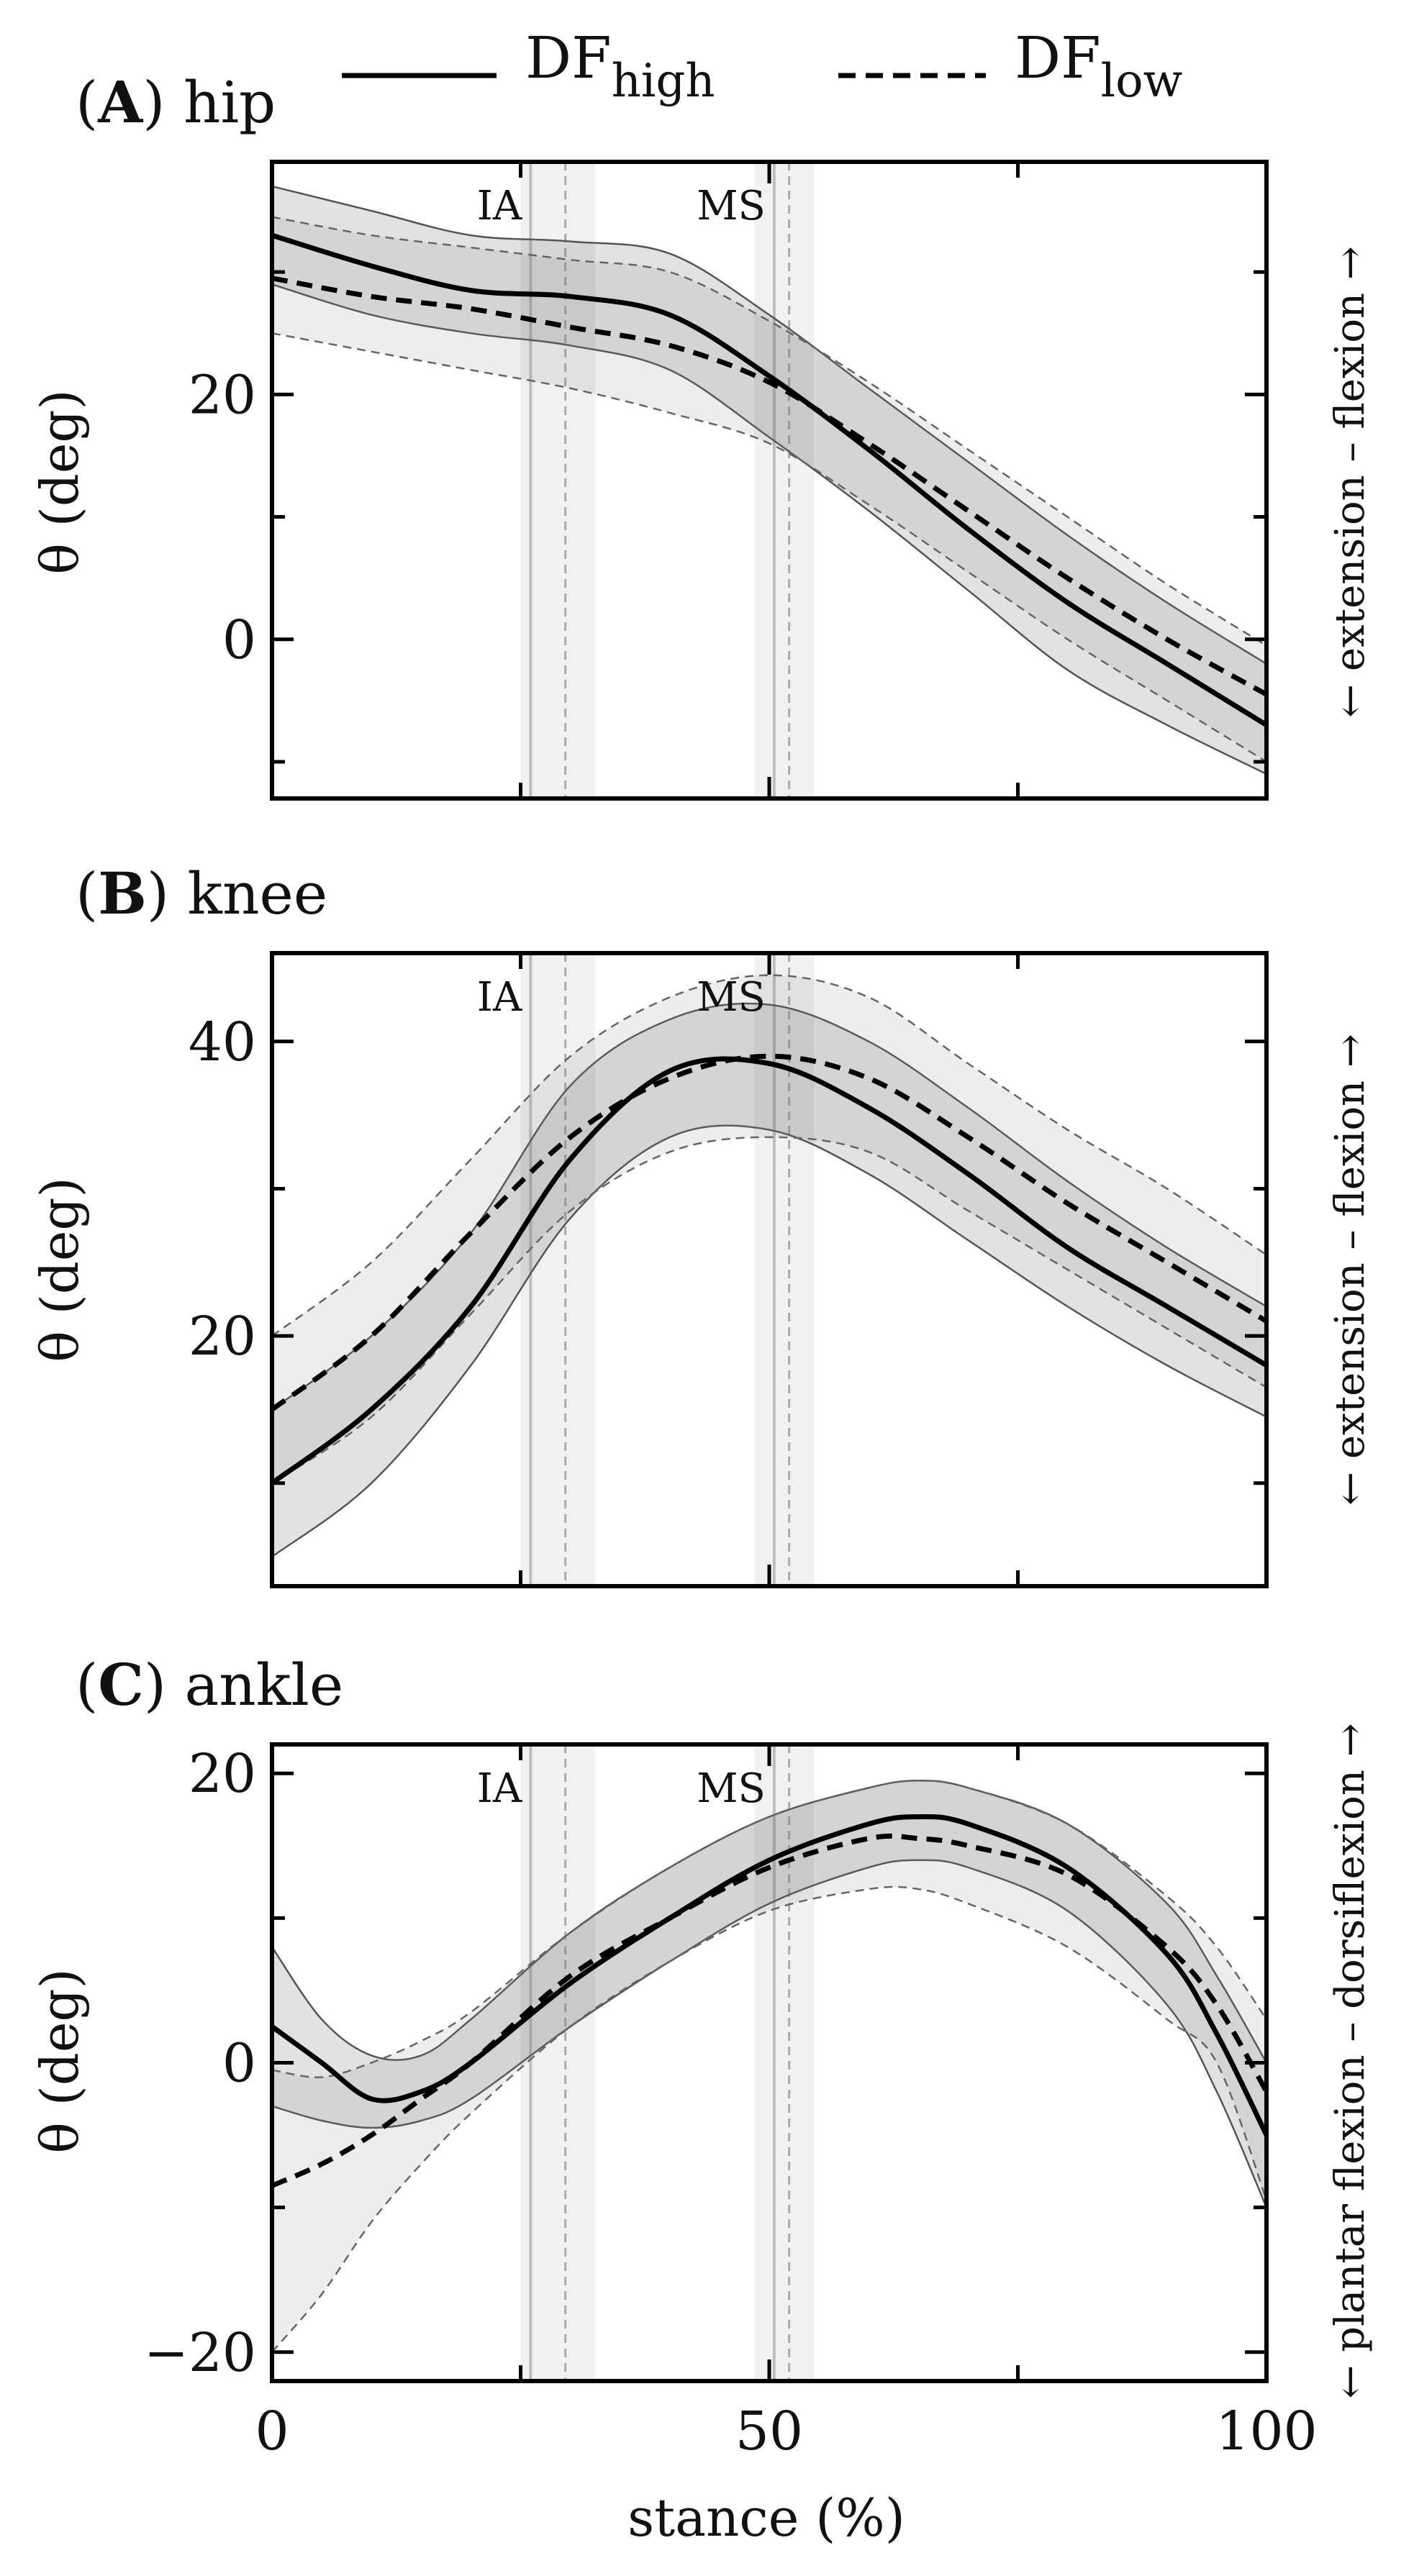  I want to click on y-tick-label-knee: 20, so click(222, 1336).